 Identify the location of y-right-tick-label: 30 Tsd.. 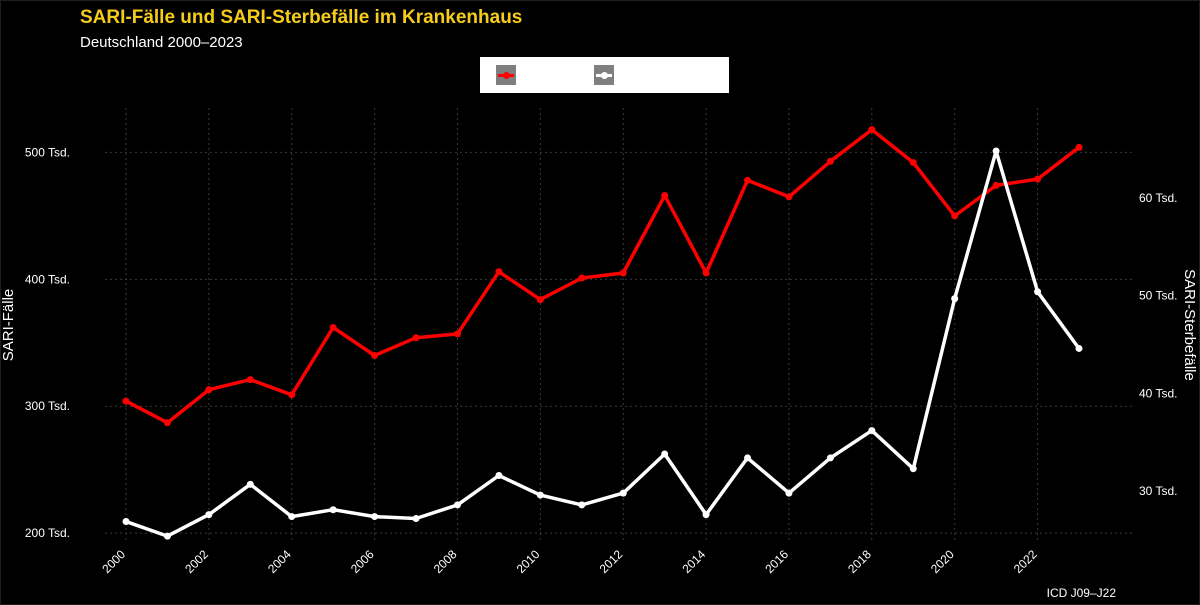
(1158, 491).